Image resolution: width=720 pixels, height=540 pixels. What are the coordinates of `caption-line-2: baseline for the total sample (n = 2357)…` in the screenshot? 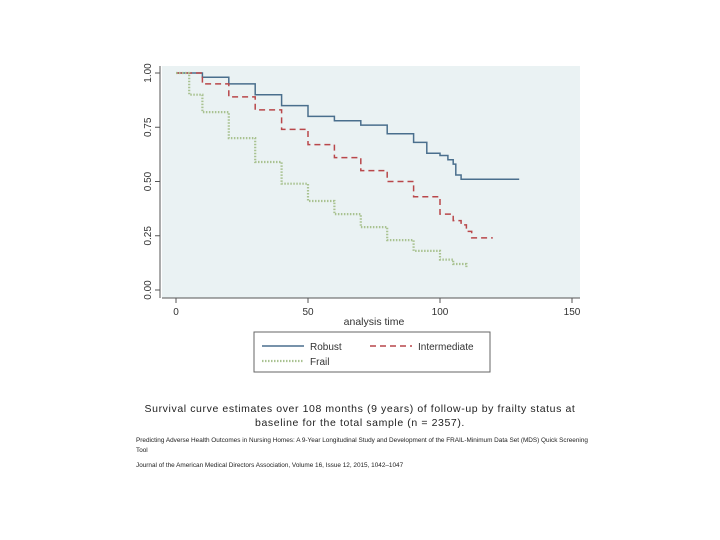 It's located at (360, 423).